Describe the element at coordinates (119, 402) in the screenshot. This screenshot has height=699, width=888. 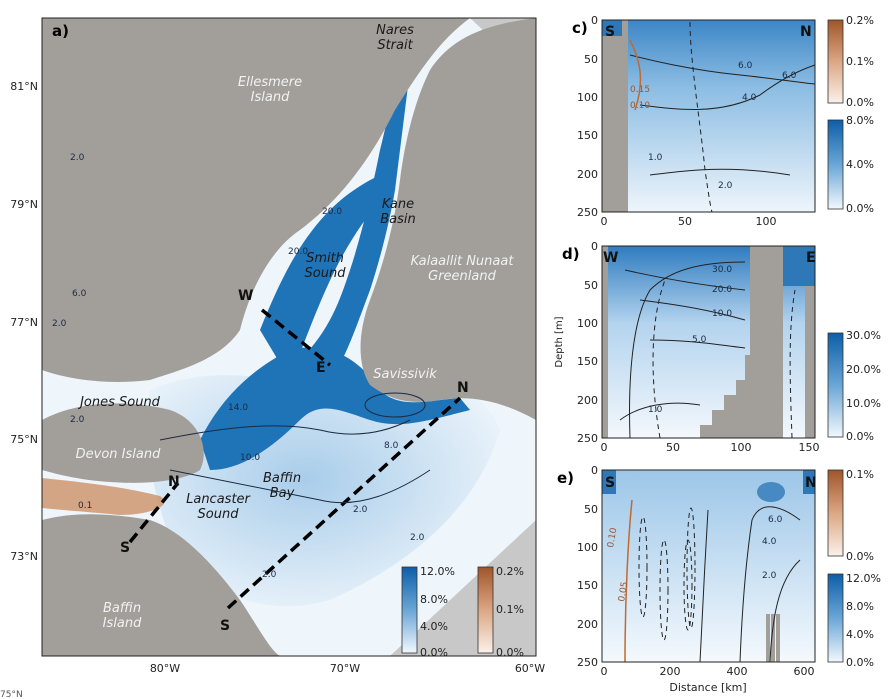
I see `place-label-jones-sound: Jones Sound` at that location.